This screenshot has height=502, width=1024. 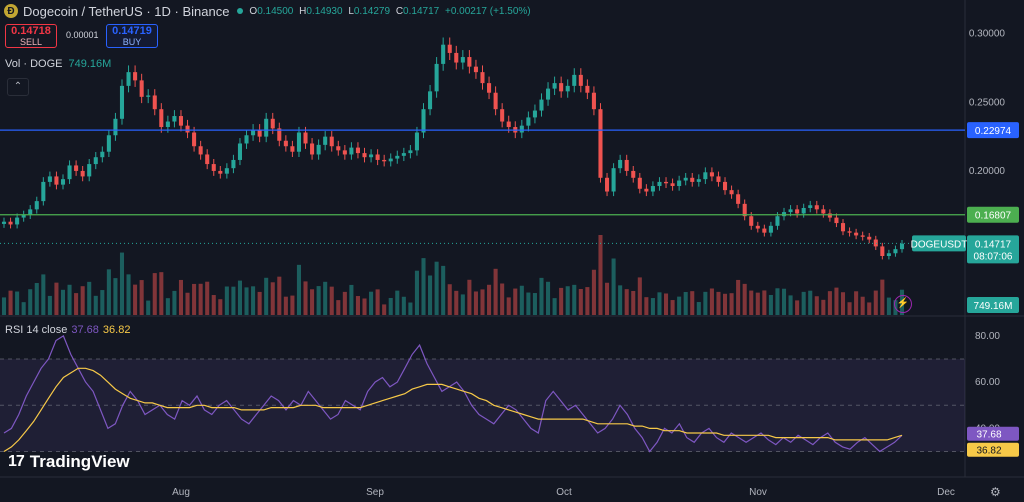 I want to click on sell-button: 0.14718 SELL, so click(x=31, y=36).